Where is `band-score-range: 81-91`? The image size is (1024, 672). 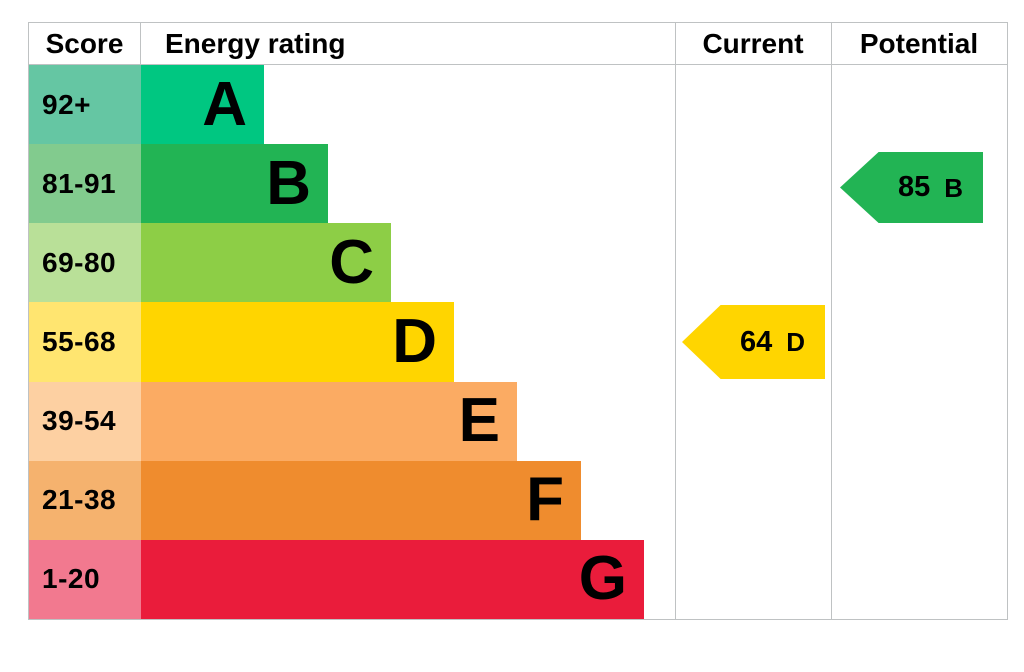
band-score-range: 81-91 is located at coordinates (85, 184).